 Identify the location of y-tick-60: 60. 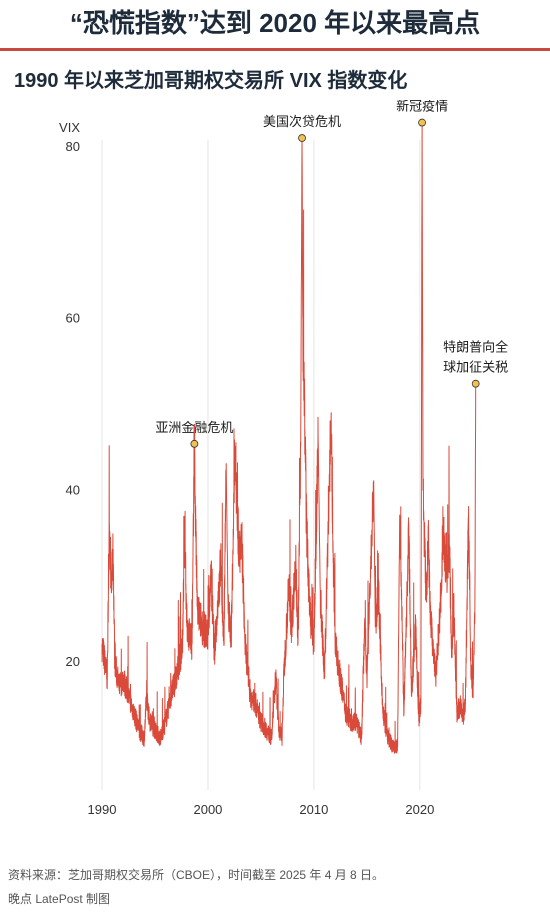
(73, 318).